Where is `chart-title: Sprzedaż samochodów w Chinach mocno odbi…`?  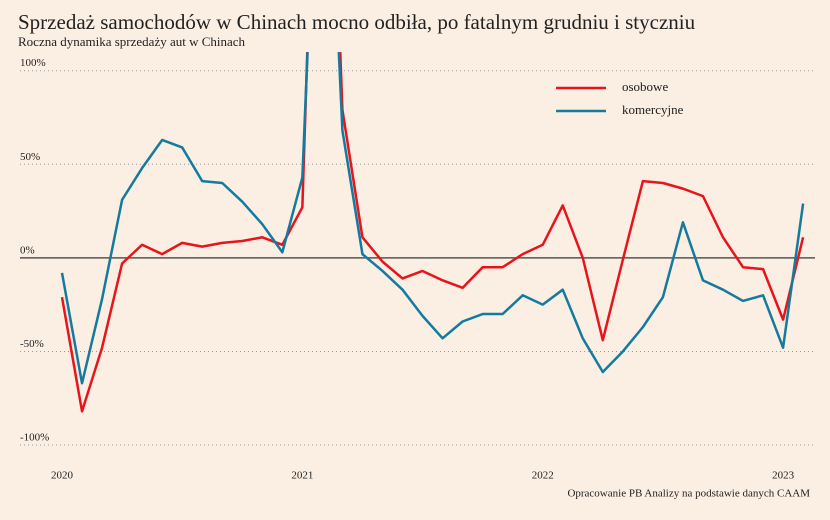
chart-title: Sprzedaż samochodów w Chinach mocno odbi… is located at coordinates (357, 22).